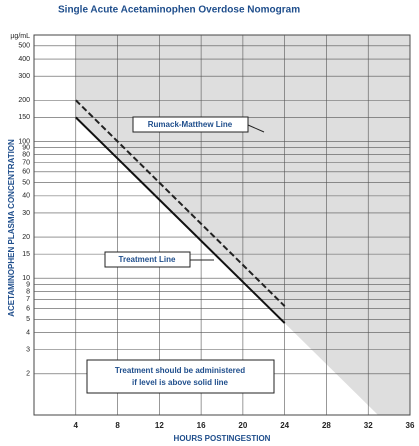 The width and height of the screenshot is (419, 446). What do you see at coordinates (284, 425) in the screenshot?
I see `x-tick-label: 24` at bounding box center [284, 425].